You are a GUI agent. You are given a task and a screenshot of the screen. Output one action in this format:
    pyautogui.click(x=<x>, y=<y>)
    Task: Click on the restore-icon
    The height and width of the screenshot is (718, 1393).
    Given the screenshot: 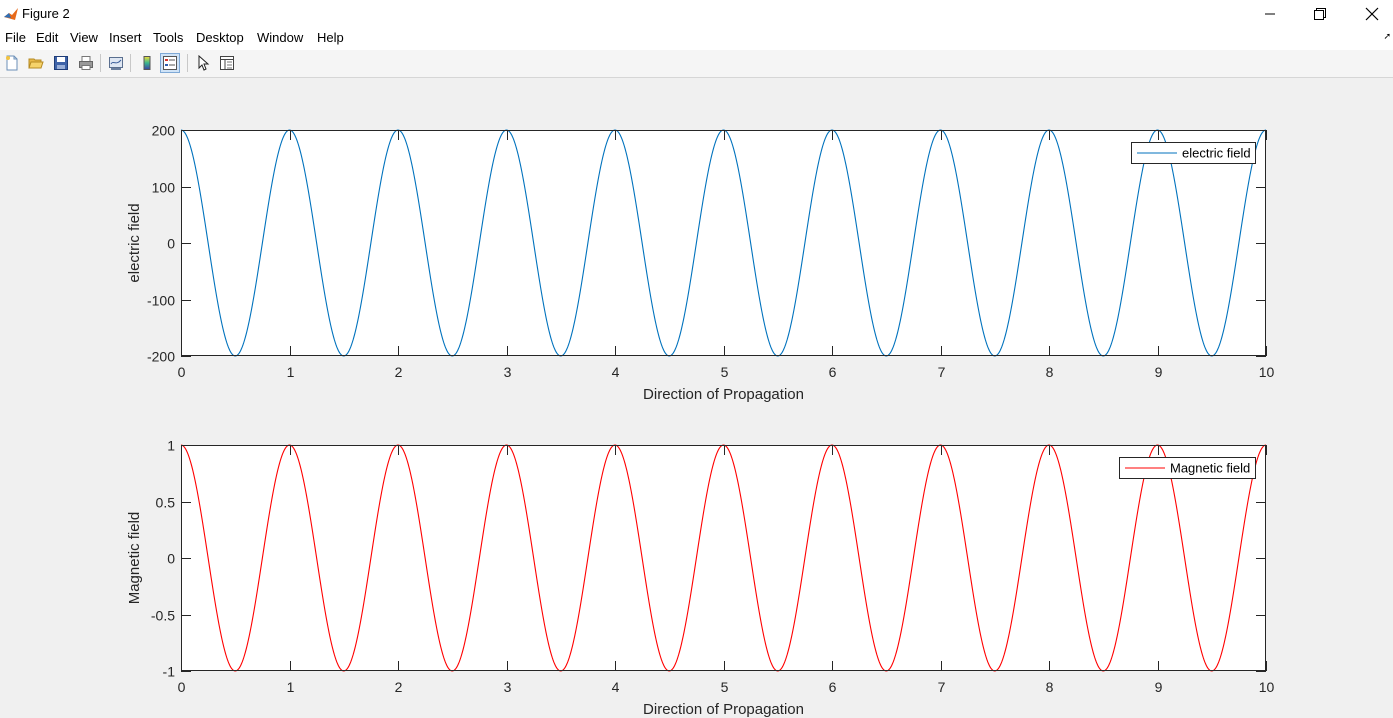 What is the action you would take?
    pyautogui.click(x=1320, y=14)
    